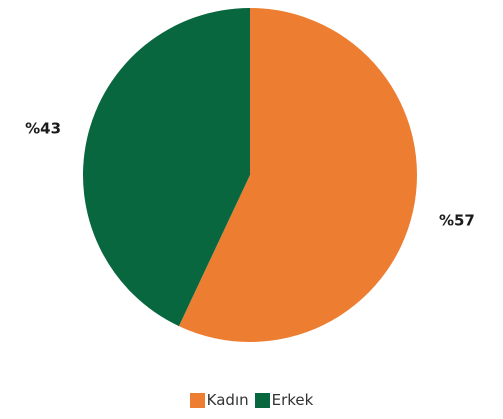  What do you see at coordinates (43, 128) in the screenshot?
I see `slice-label-erkek: %43` at bounding box center [43, 128].